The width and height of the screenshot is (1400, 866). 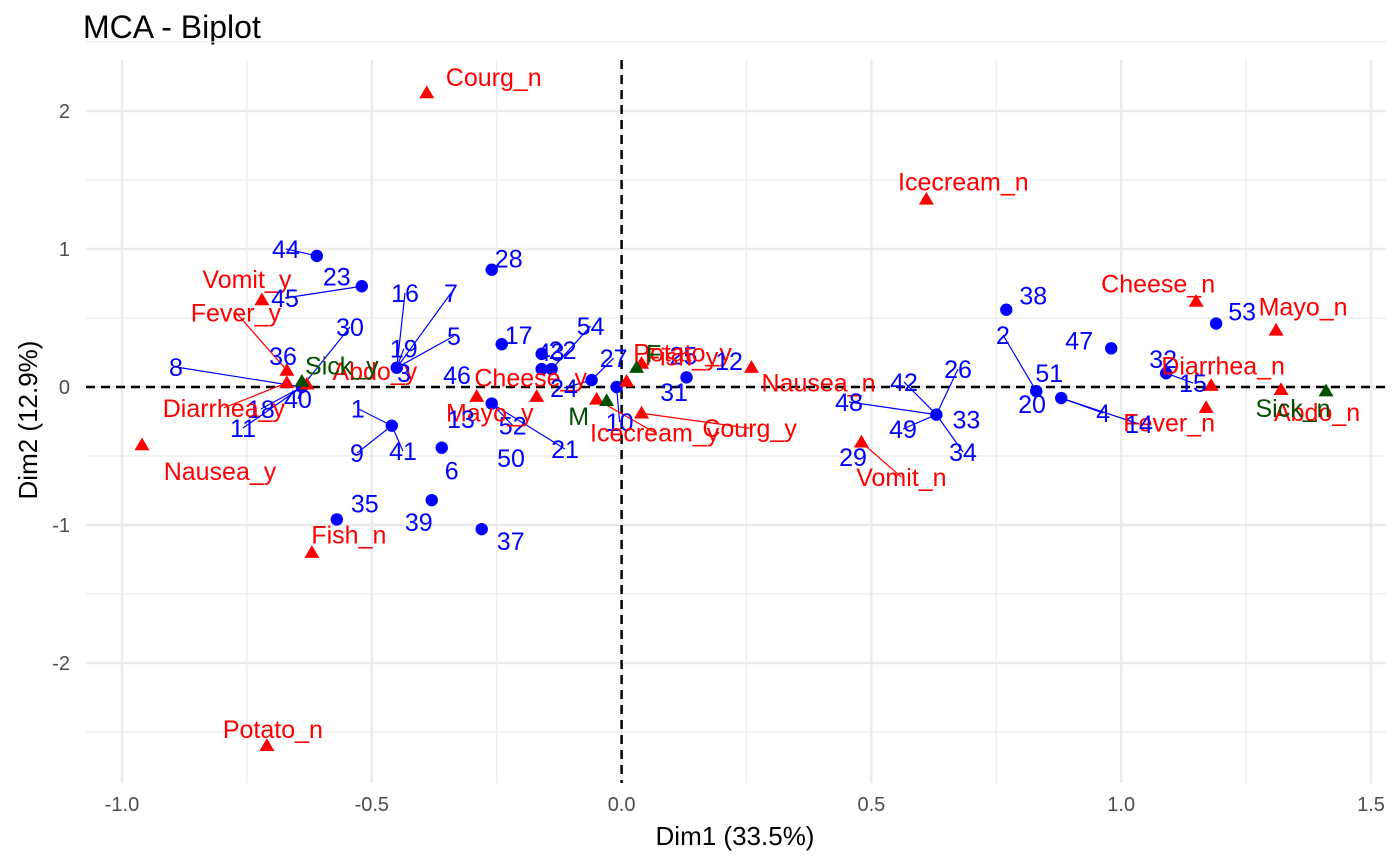 I want to click on x-tick-label: -0.5, so click(x=372, y=805).